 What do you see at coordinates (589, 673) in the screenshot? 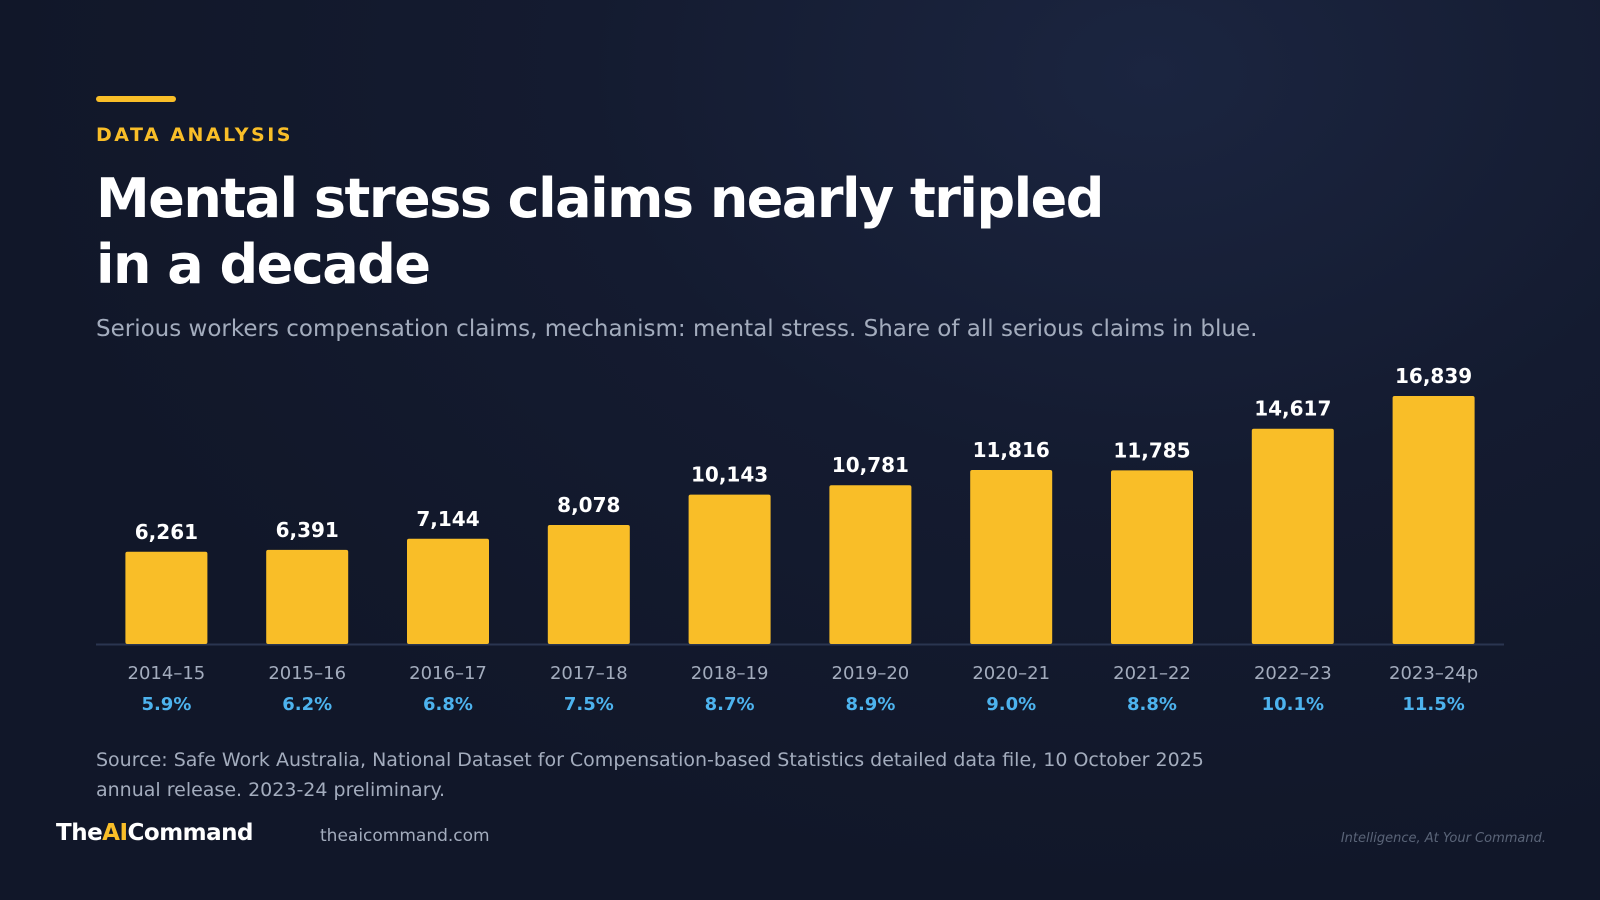
I see `x-tick-label: 2017–18` at bounding box center [589, 673].